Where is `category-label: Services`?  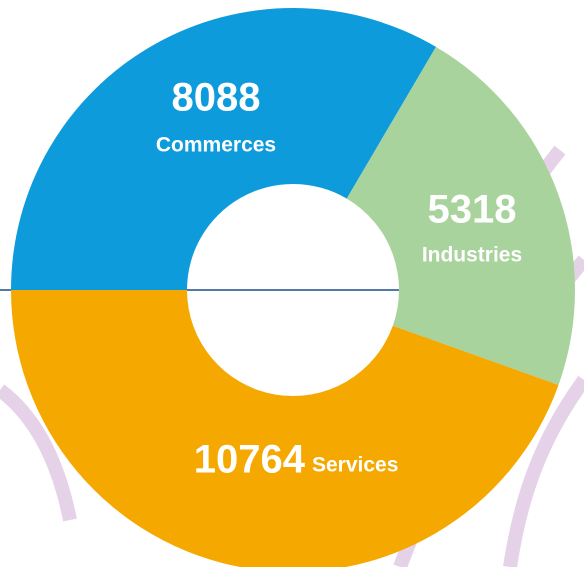
category-label: Services is located at coordinates (355, 465).